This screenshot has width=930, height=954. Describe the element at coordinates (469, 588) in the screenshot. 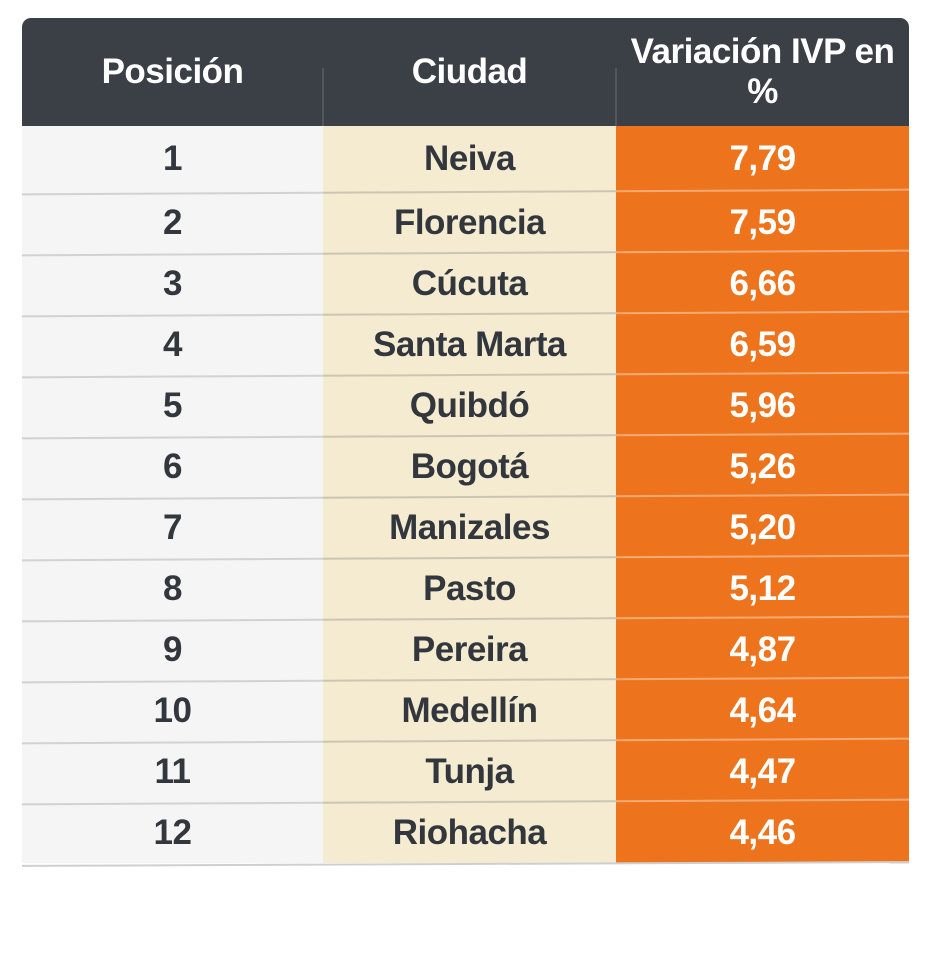

I see `cell-ciudad: Pasto` at that location.